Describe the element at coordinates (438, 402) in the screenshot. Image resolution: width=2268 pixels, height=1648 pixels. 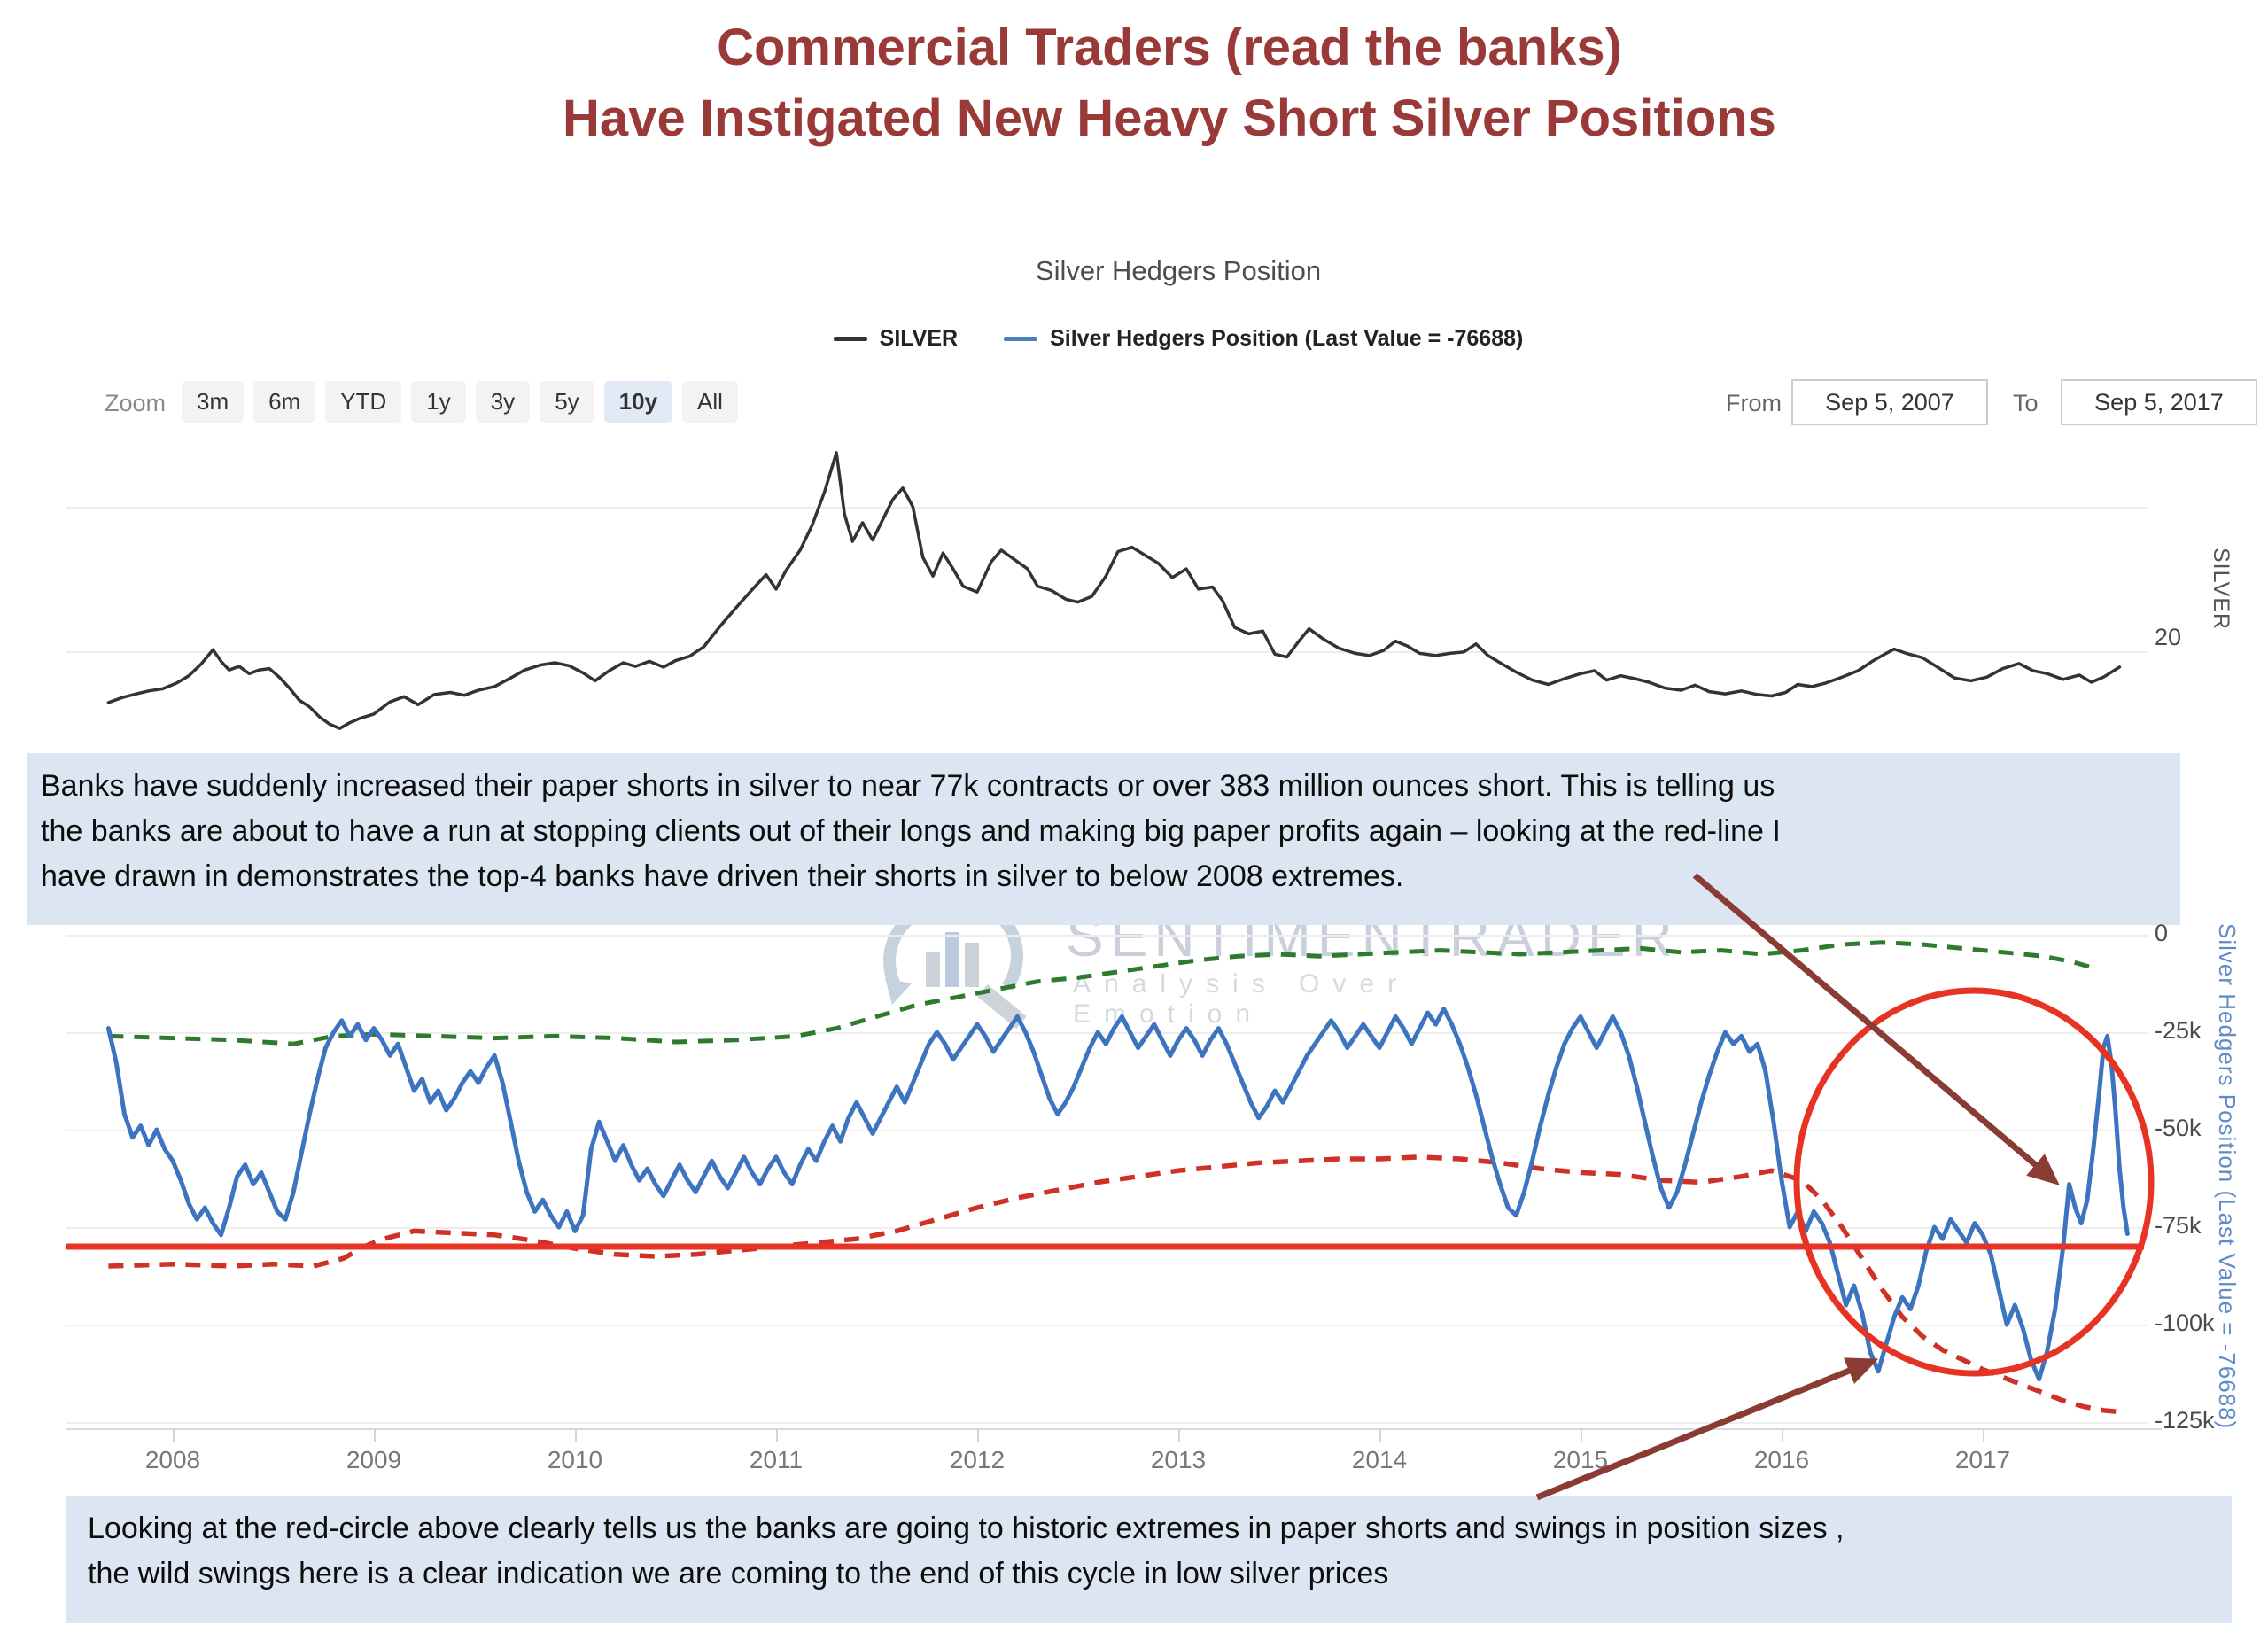
I see `zoom-range-1y: 1y` at that location.